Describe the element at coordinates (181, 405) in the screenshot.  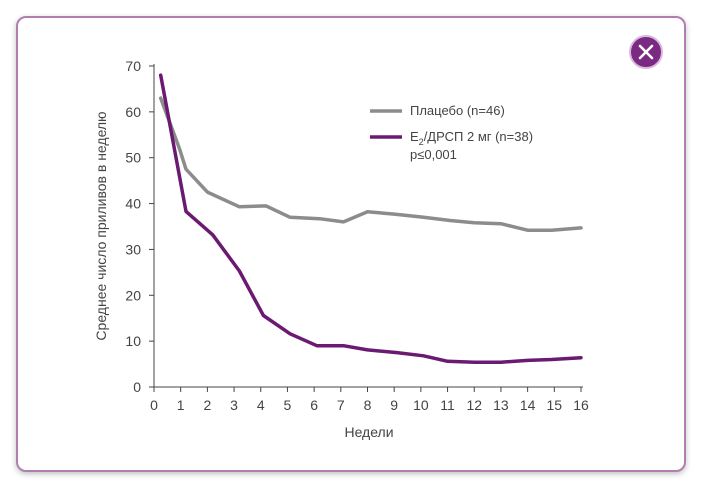
I see `x-tick-label: 1` at that location.